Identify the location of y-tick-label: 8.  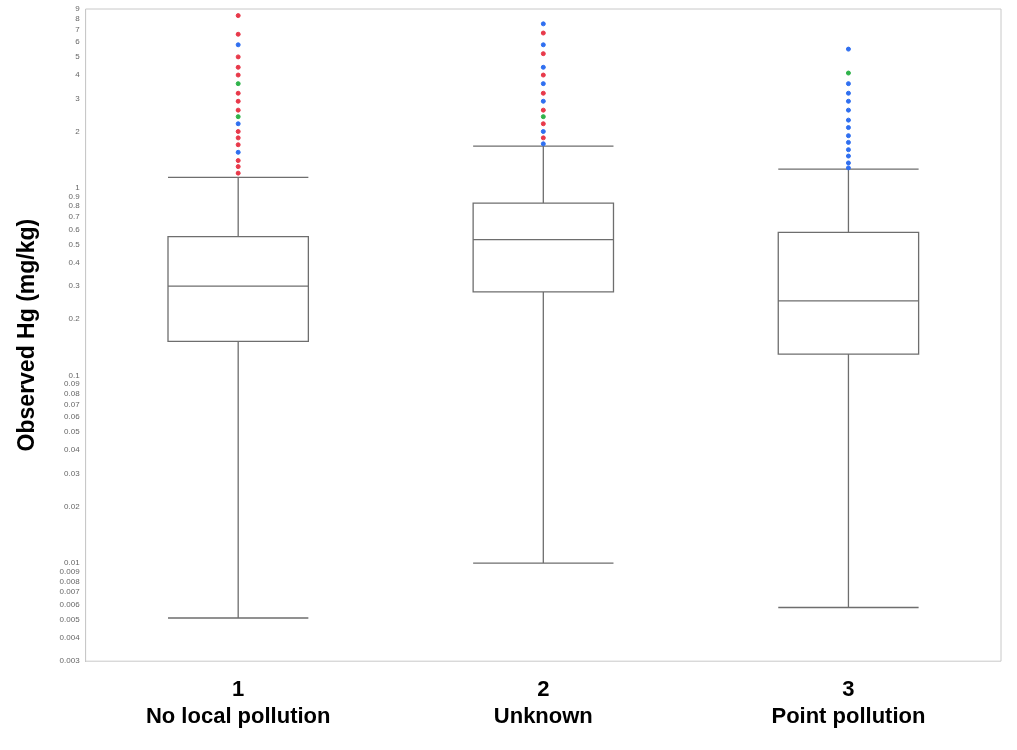
(78, 18).